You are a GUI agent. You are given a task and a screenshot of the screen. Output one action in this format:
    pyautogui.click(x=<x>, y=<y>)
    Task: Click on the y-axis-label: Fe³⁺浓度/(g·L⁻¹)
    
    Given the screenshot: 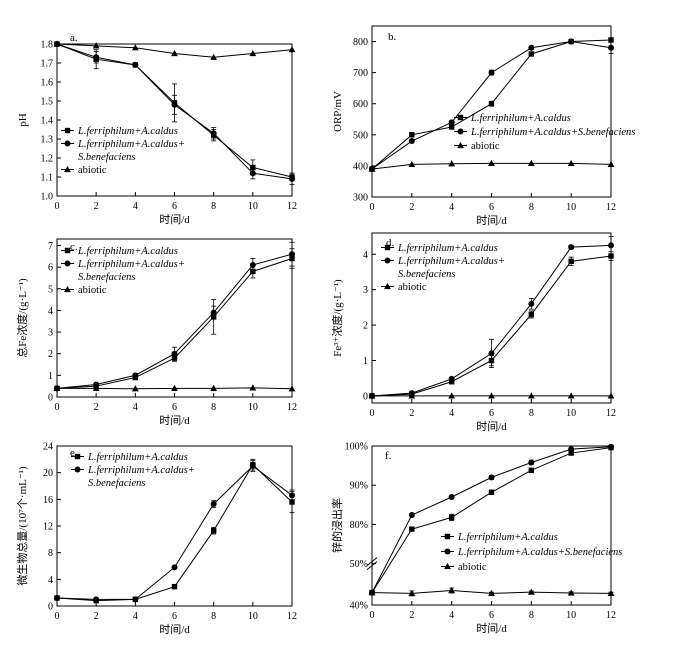 What is the action you would take?
    pyautogui.click(x=337, y=318)
    